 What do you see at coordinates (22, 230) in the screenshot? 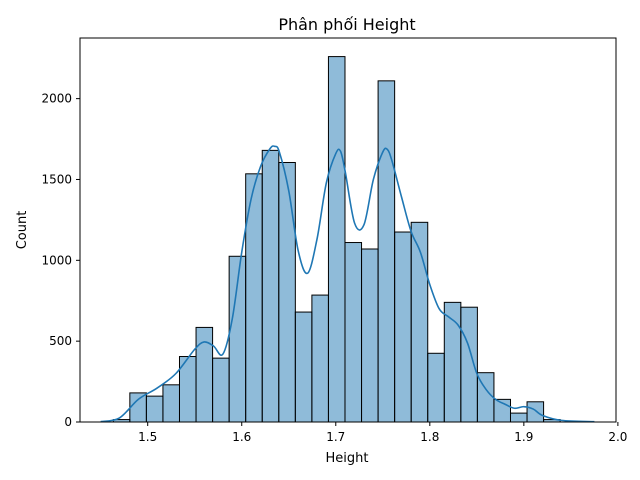
I see `y-axis-label: Count` at bounding box center [22, 230].